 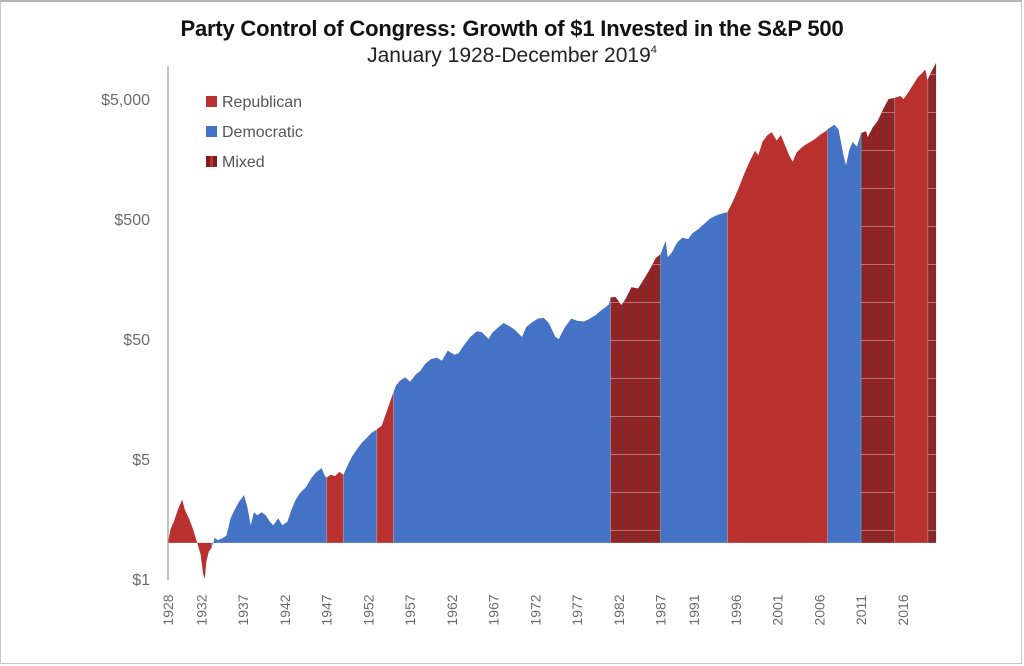 What do you see at coordinates (509, 55) in the screenshot?
I see `subtitle-text: January 1928-December 2019` at bounding box center [509, 55].